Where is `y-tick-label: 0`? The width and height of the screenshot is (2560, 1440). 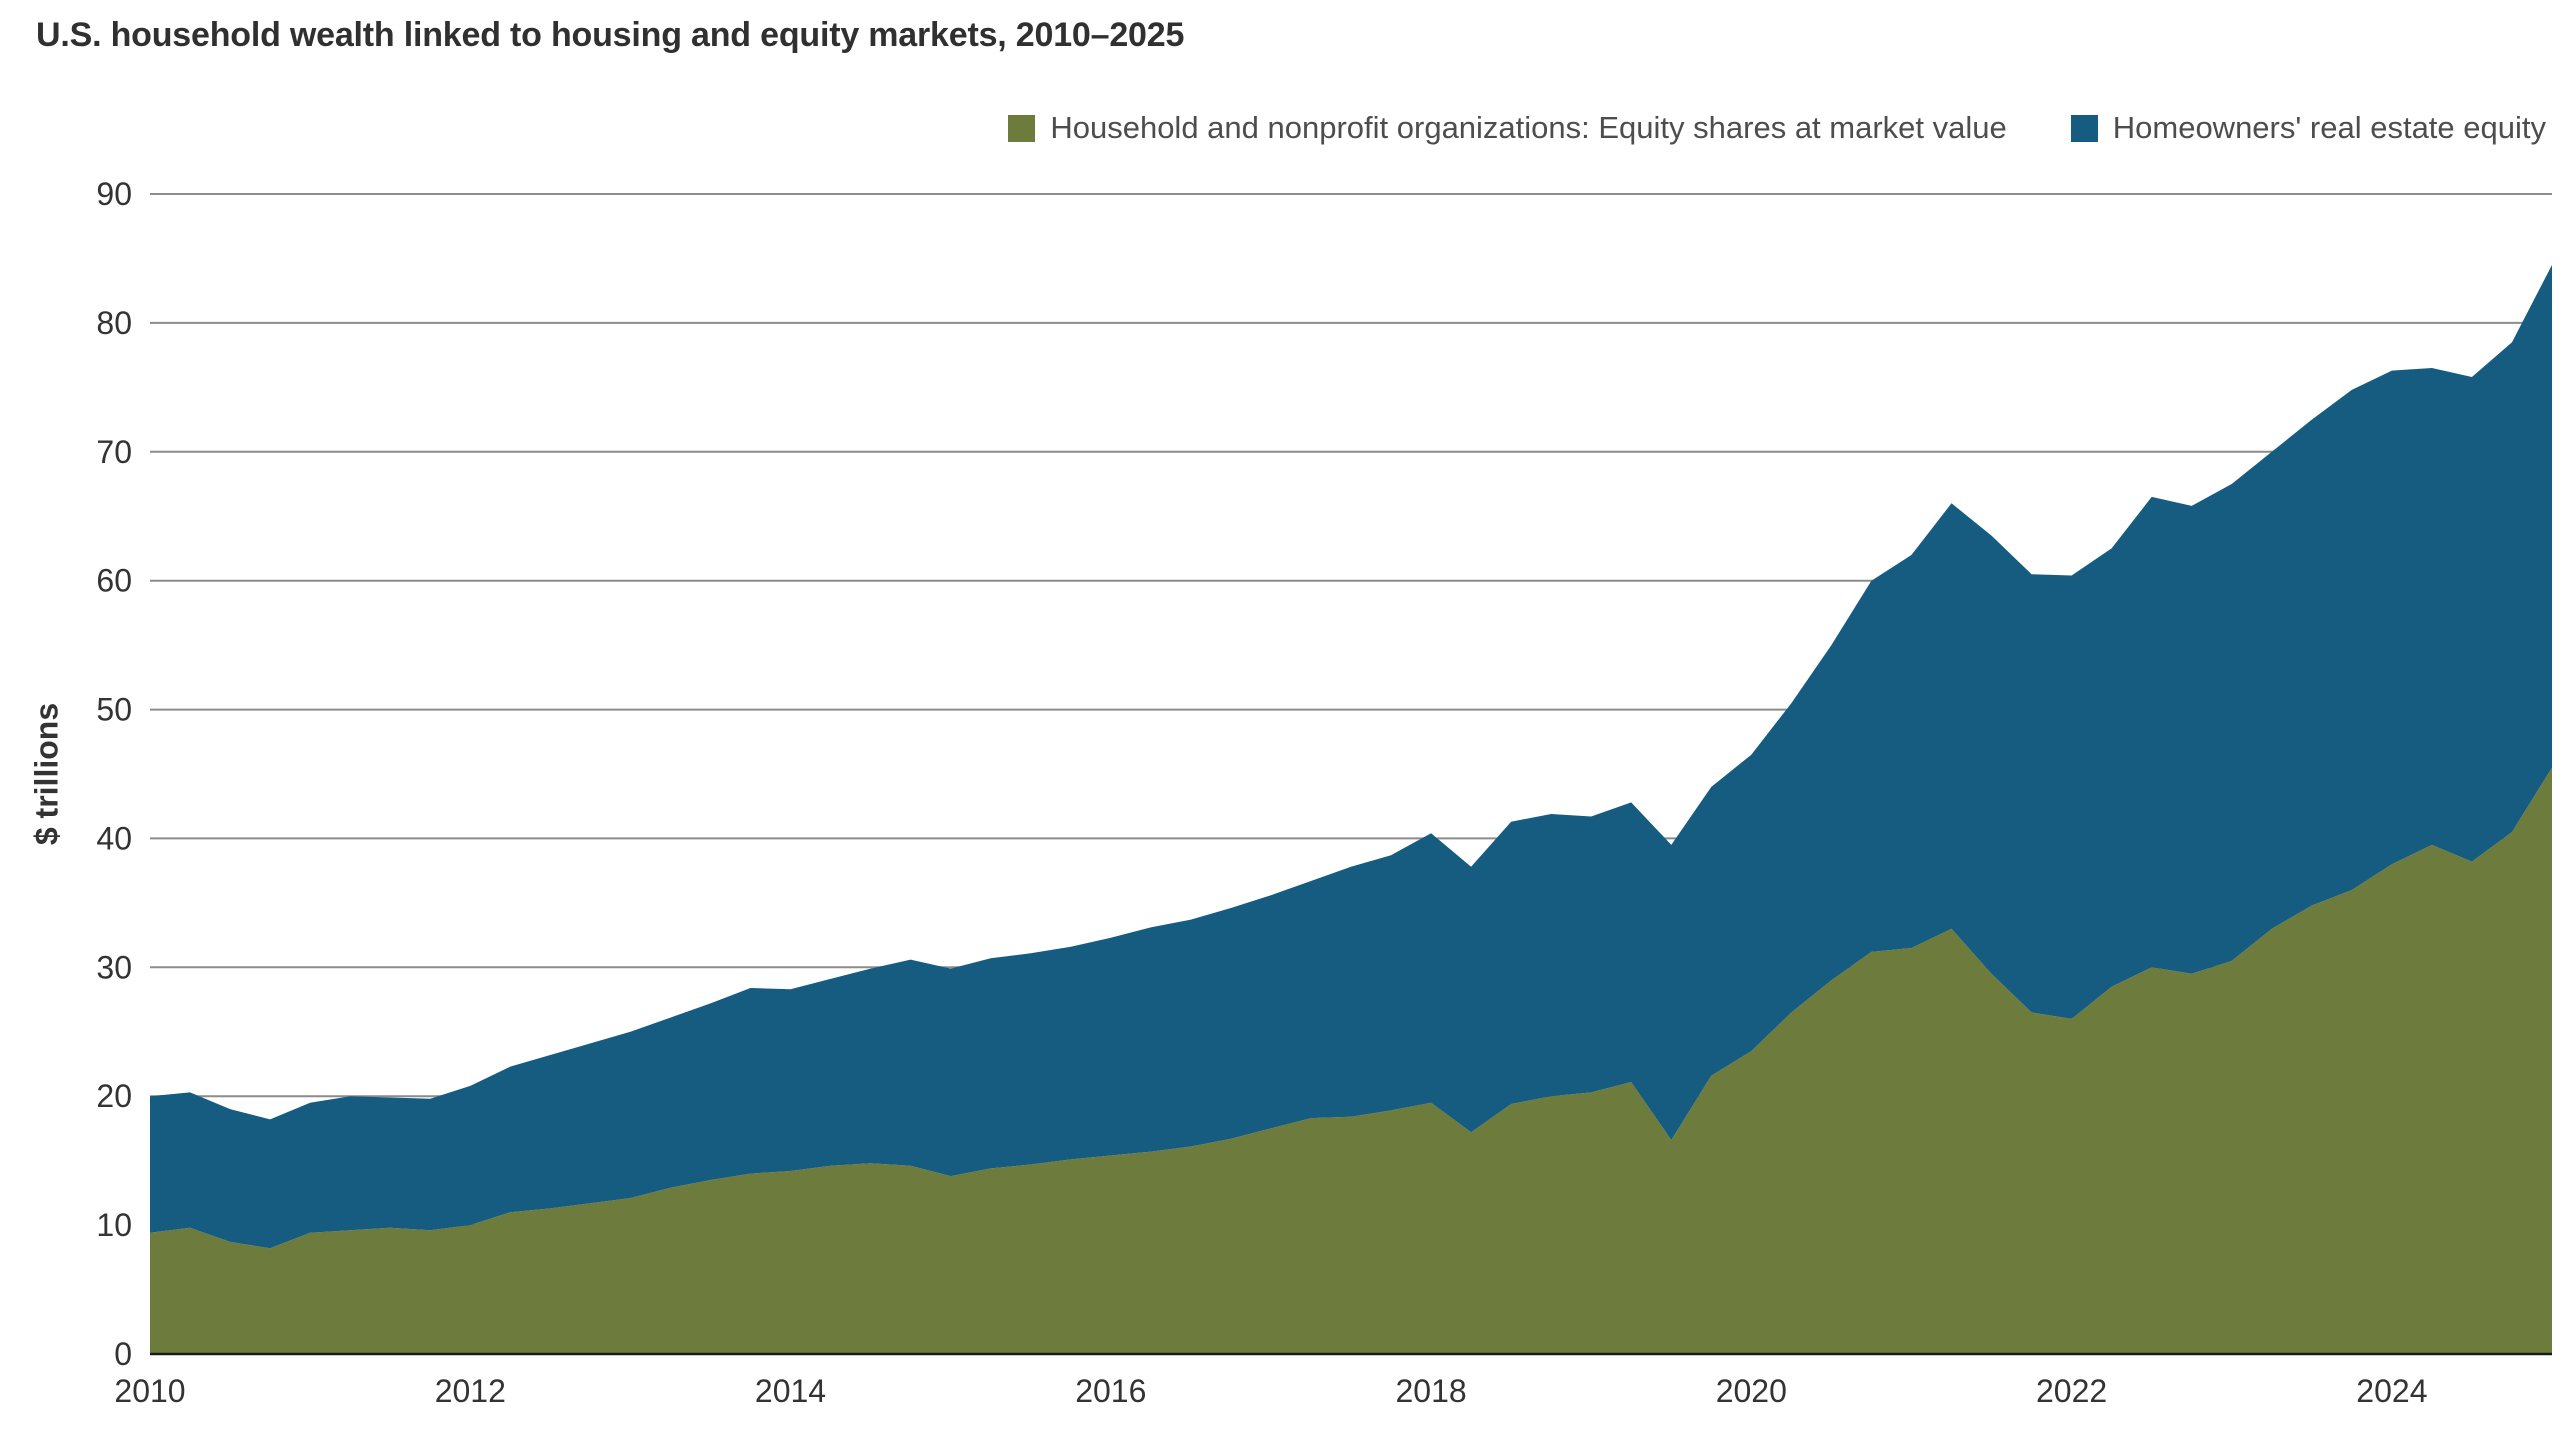 y-tick-label: 0 is located at coordinates (123, 1354).